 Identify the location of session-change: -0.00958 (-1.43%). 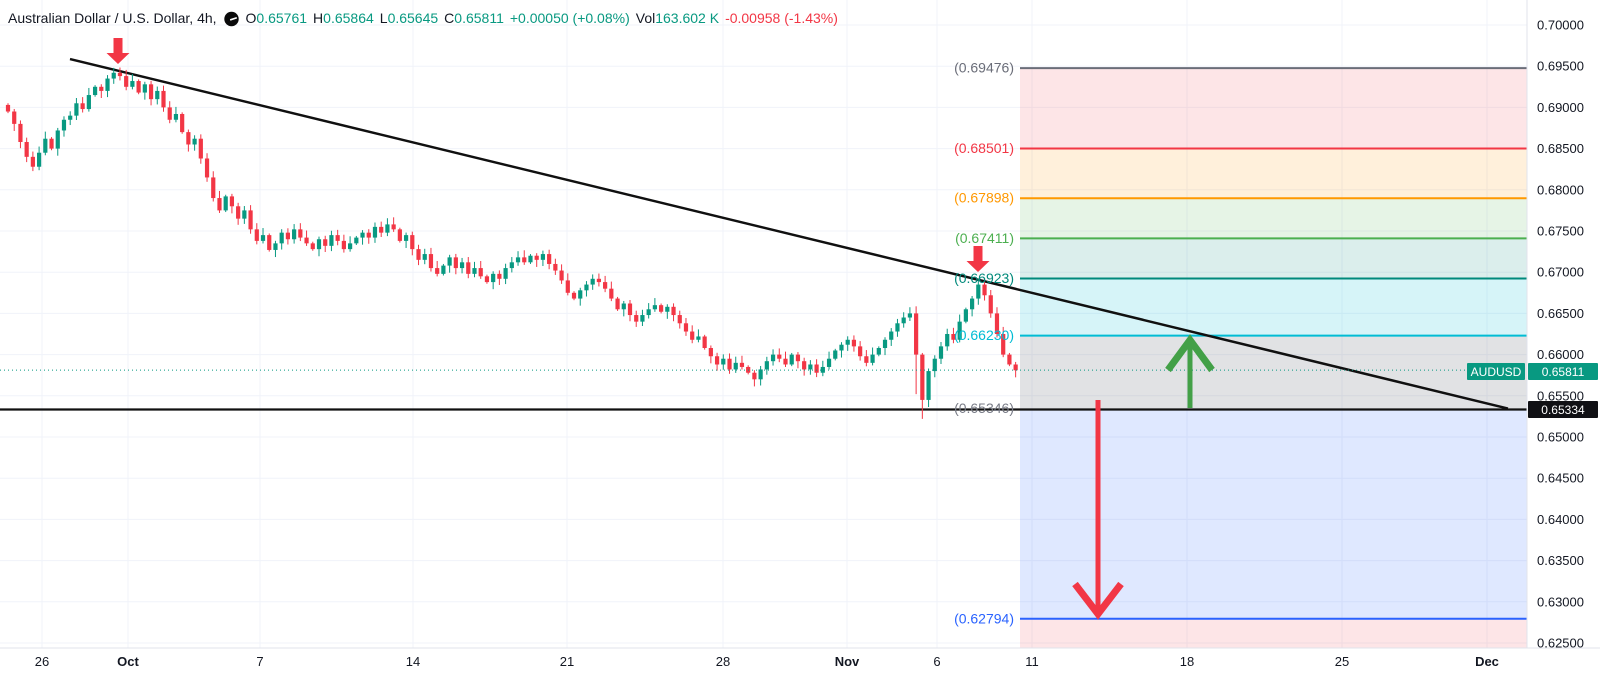
(781, 18).